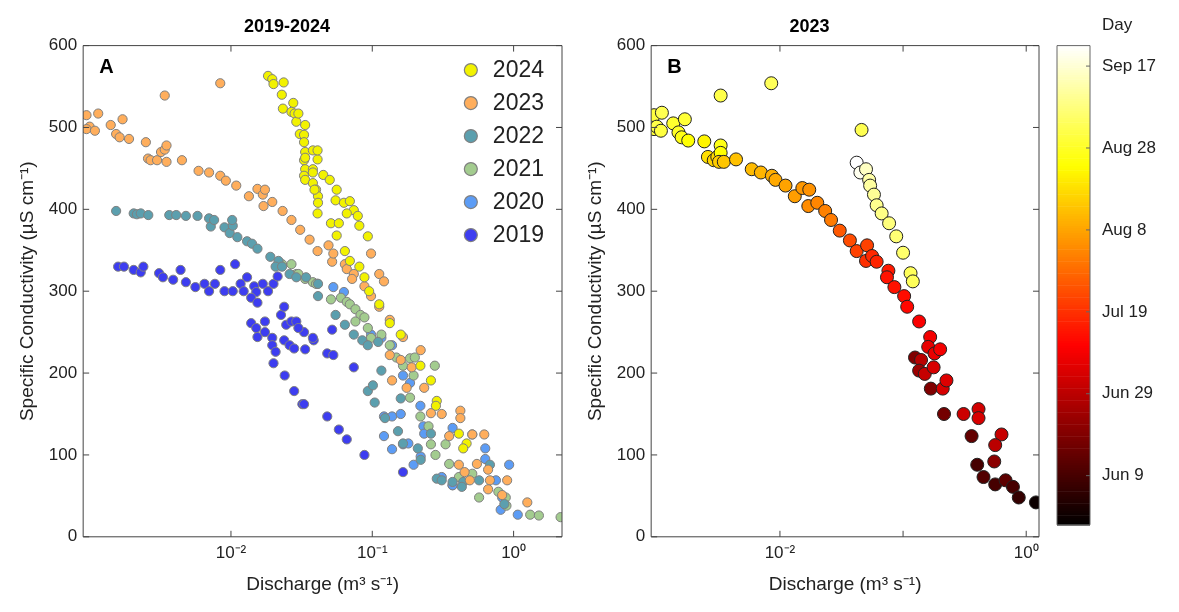 The height and width of the screenshot is (612, 1179). What do you see at coordinates (518, 234) in the screenshot?
I see `legend-label: 2019` at bounding box center [518, 234].